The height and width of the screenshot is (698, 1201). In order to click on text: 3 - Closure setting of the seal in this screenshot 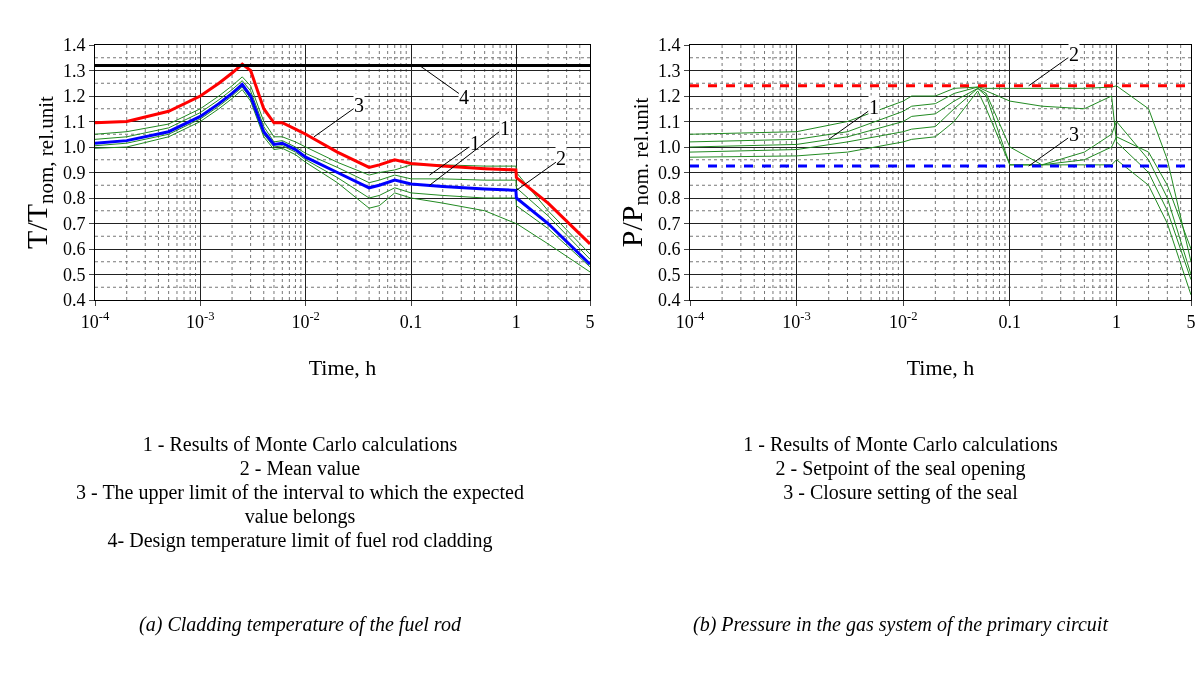, I will do `click(900, 492)`.